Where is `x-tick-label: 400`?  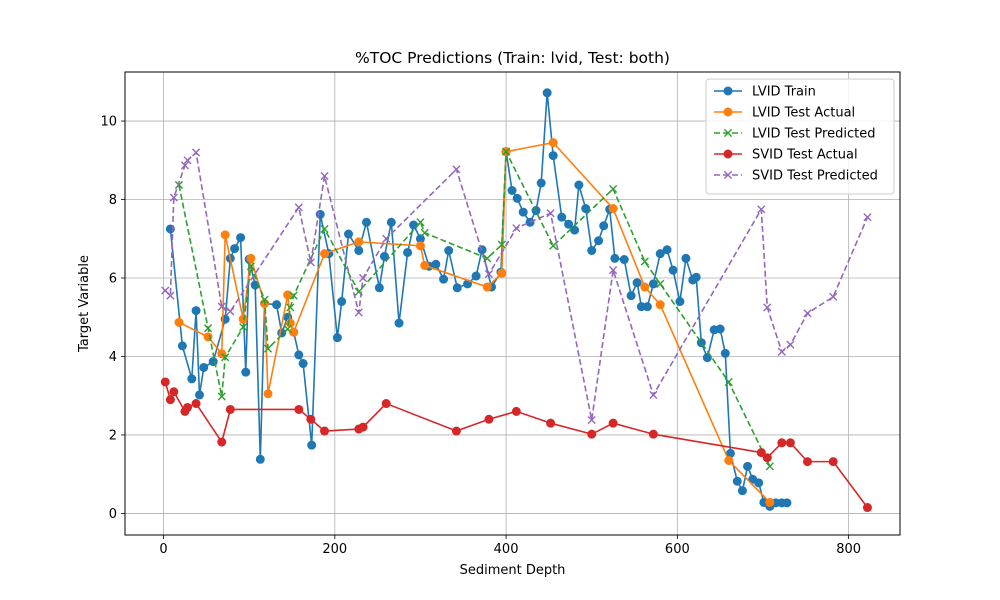
x-tick-label: 400 is located at coordinates (506, 549).